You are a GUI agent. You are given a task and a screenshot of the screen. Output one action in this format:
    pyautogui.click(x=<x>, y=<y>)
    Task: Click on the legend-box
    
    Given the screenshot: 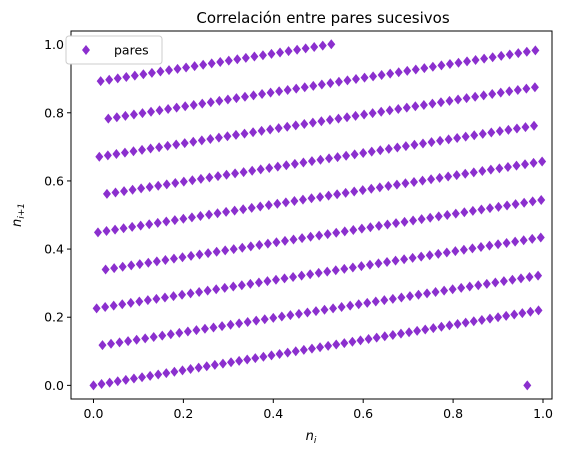 What is the action you would take?
    pyautogui.click(x=114, y=50)
    